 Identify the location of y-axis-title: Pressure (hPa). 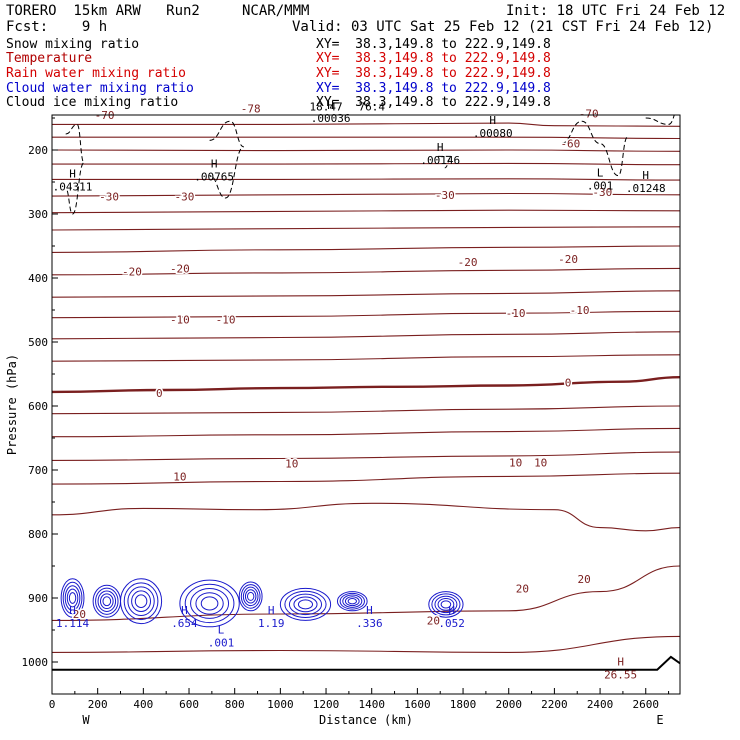
(12, 404).